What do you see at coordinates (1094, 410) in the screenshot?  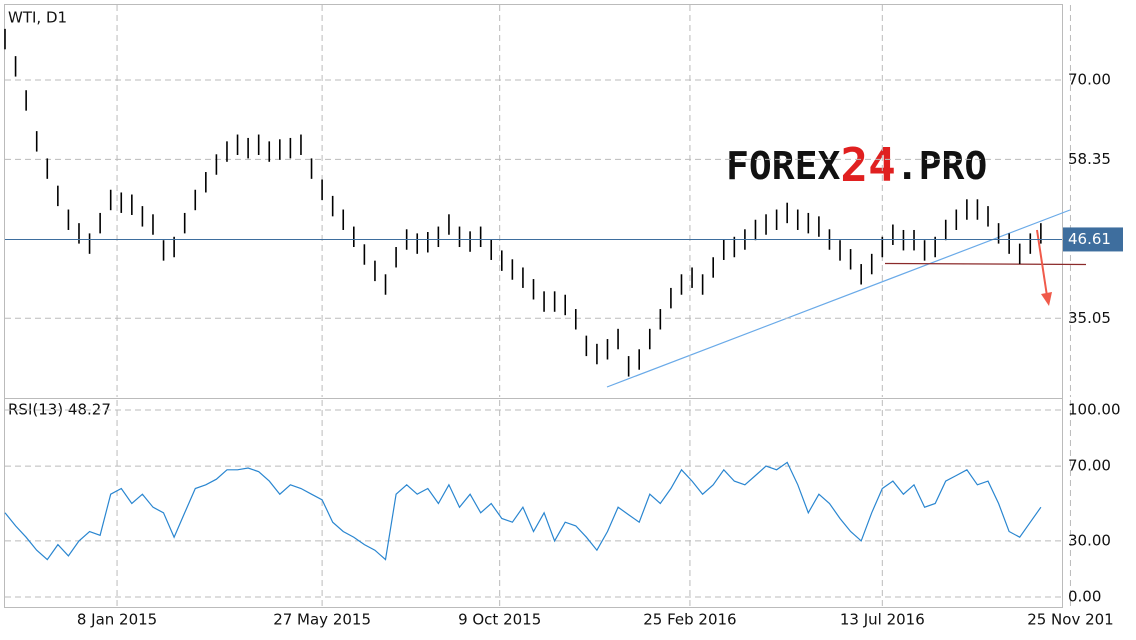 I see `y-tick-label: 100.00` at bounding box center [1094, 410].